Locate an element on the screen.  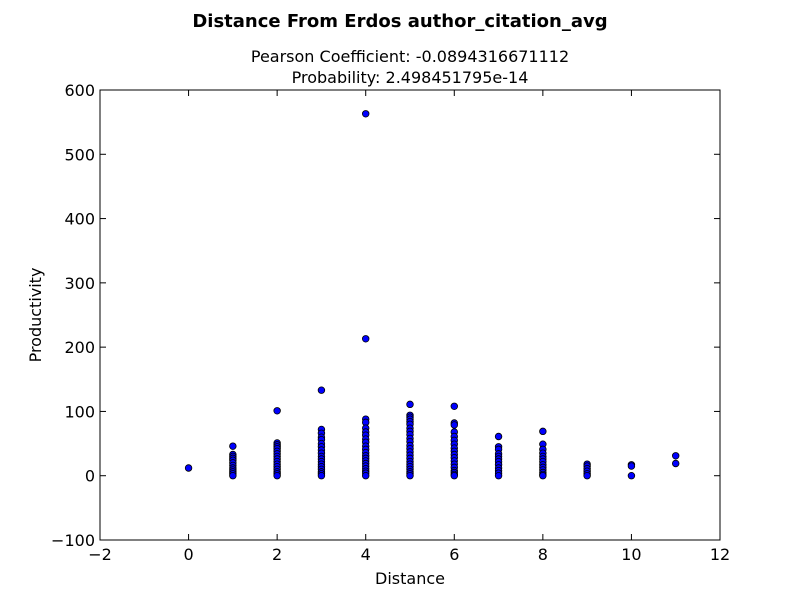
x-tick-label: 6 is located at coordinates (454, 554).